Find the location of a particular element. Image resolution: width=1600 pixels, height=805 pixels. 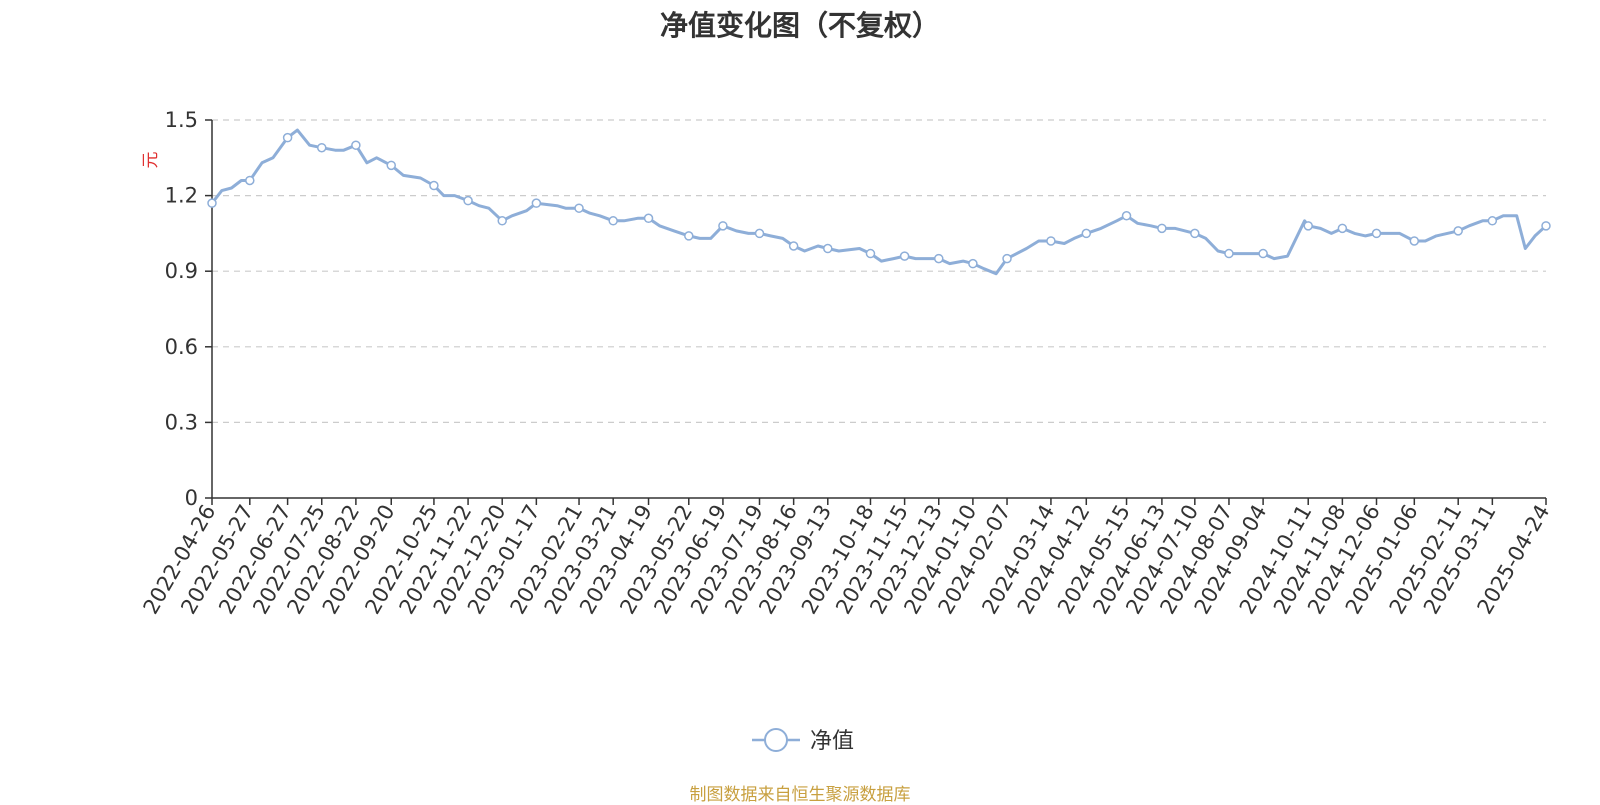

chart-title: 净值变化图（不复权） is located at coordinates (799, 25).